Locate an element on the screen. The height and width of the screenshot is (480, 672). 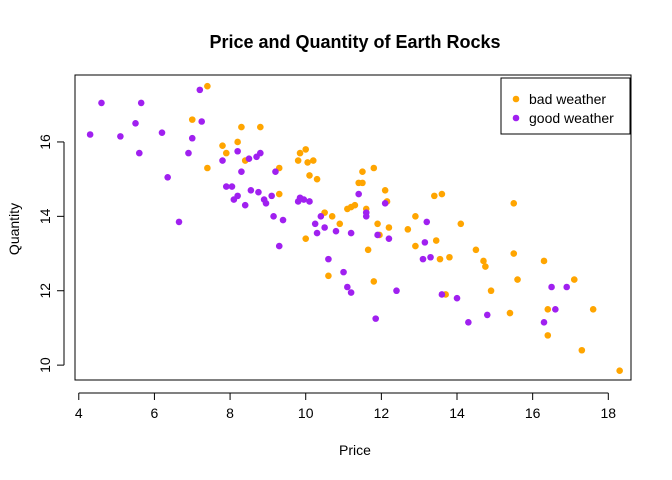
x-tick-label: 16 is located at coordinates (533, 413).